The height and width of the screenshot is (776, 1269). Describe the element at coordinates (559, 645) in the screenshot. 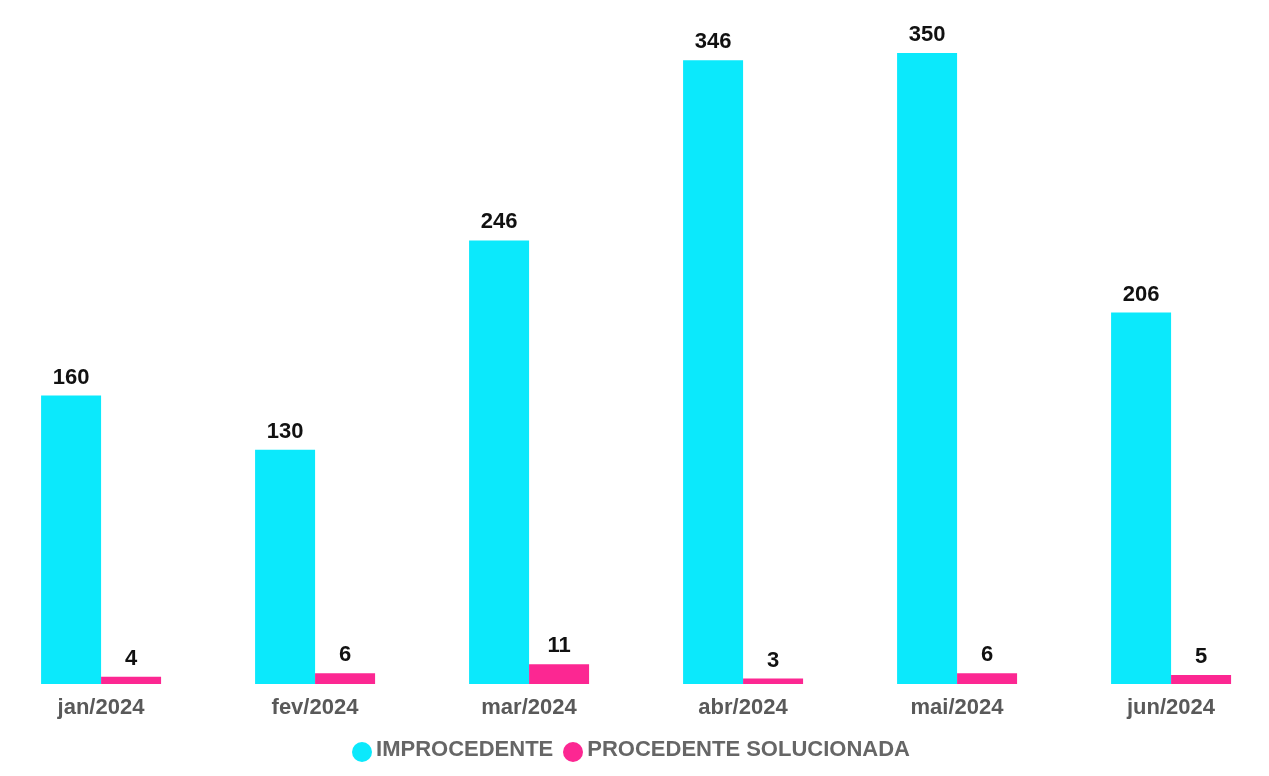

I see `data-label: 11` at that location.